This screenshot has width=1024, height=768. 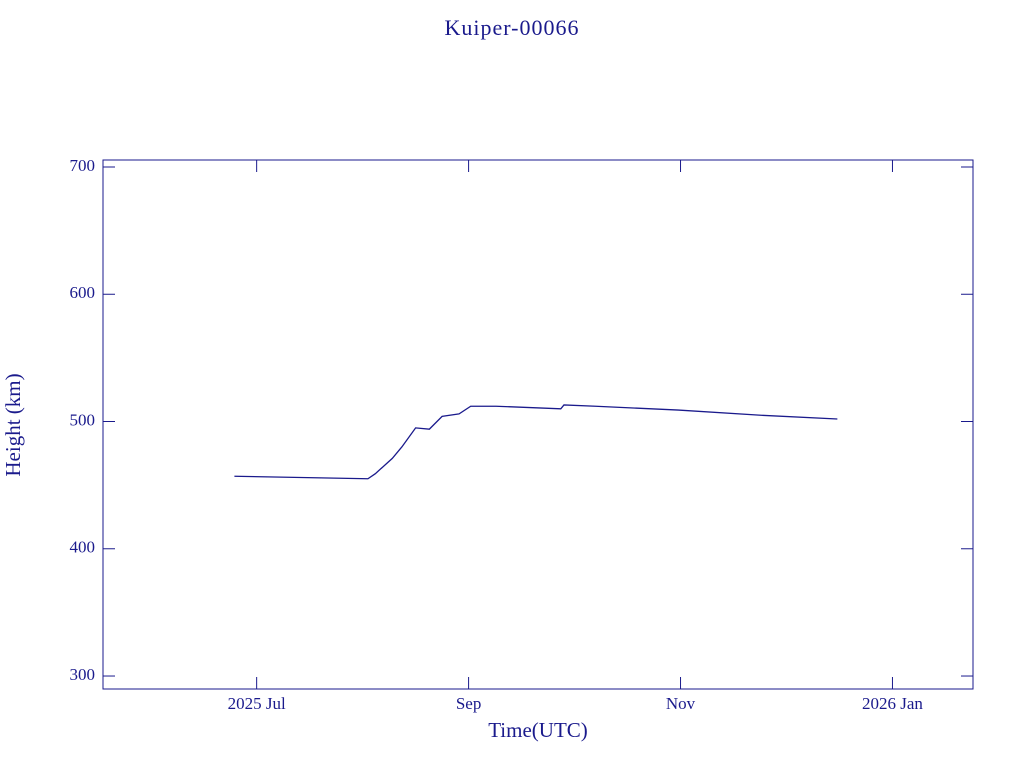 I want to click on y-tick-label: 400, so click(x=83, y=547).